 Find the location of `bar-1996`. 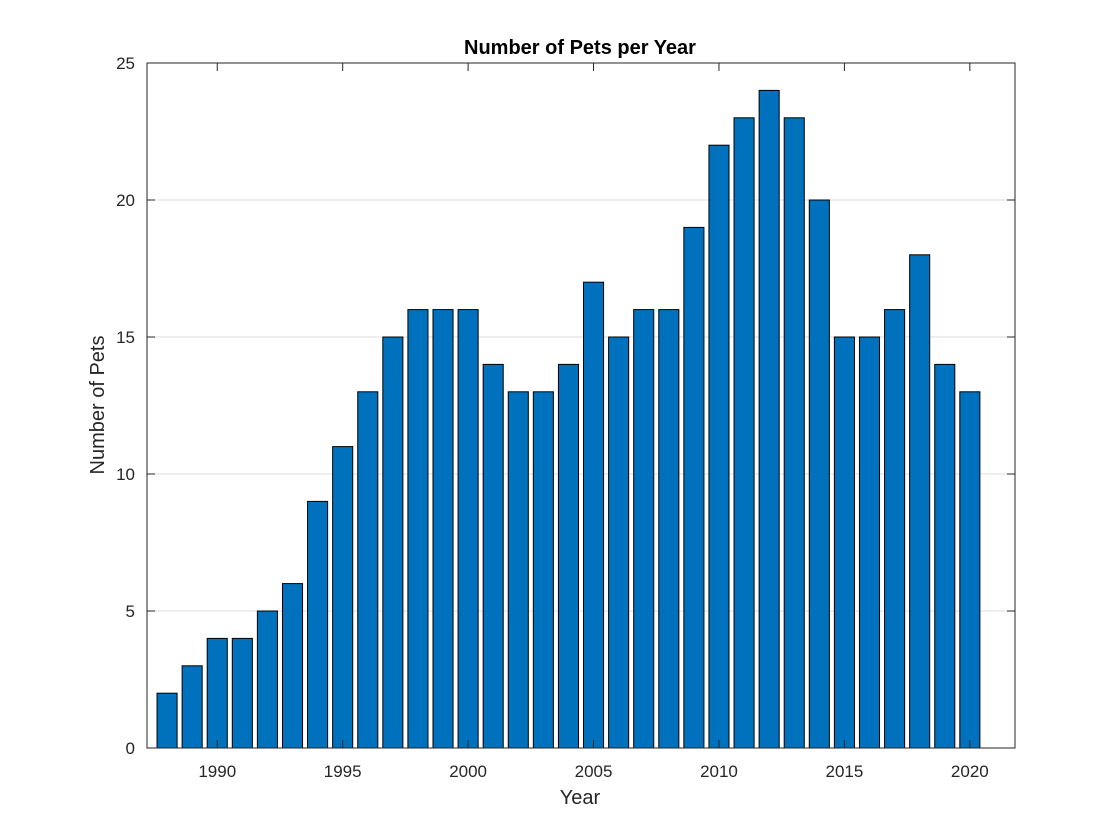

bar-1996 is located at coordinates (368, 570).